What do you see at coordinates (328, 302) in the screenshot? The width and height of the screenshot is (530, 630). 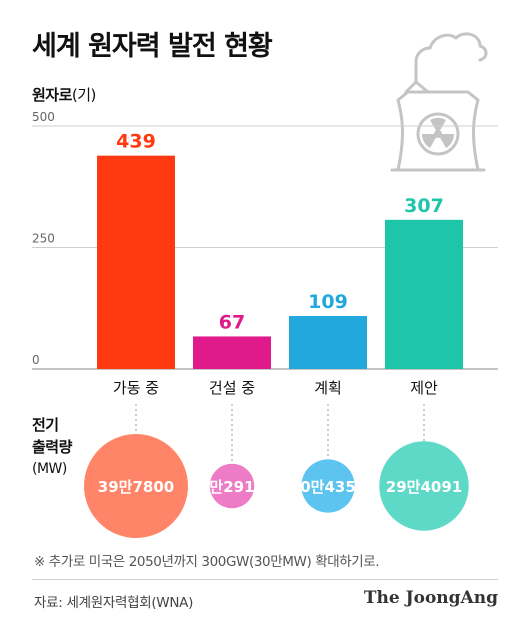 I see `bar-value-label: 109` at bounding box center [328, 302].